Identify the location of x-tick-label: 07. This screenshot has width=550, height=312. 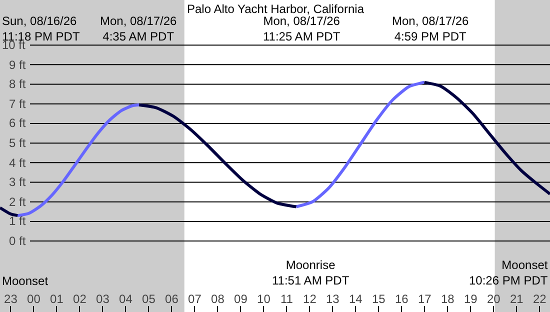
(195, 299).